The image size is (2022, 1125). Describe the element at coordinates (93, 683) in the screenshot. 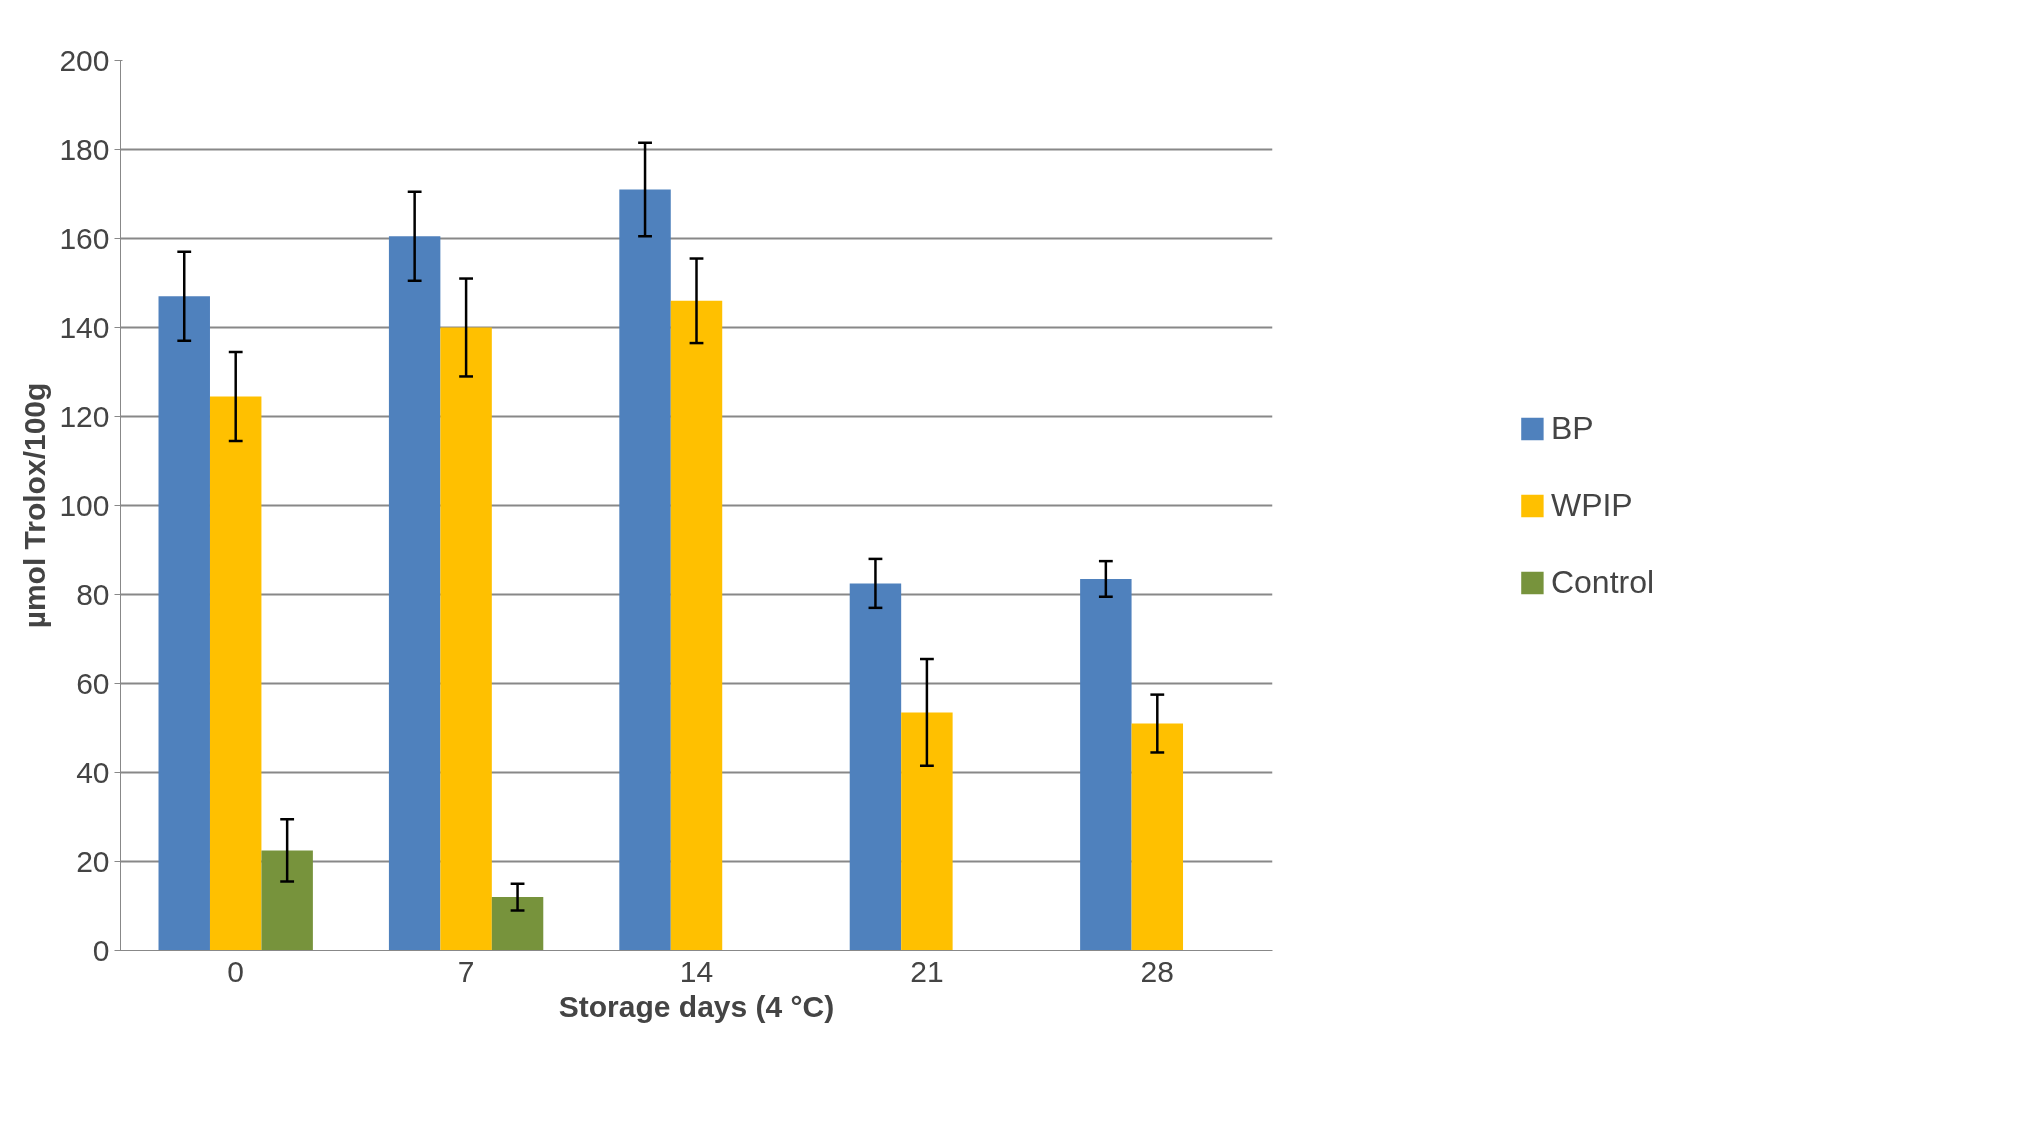

I see `y-tick-label: 60` at that location.